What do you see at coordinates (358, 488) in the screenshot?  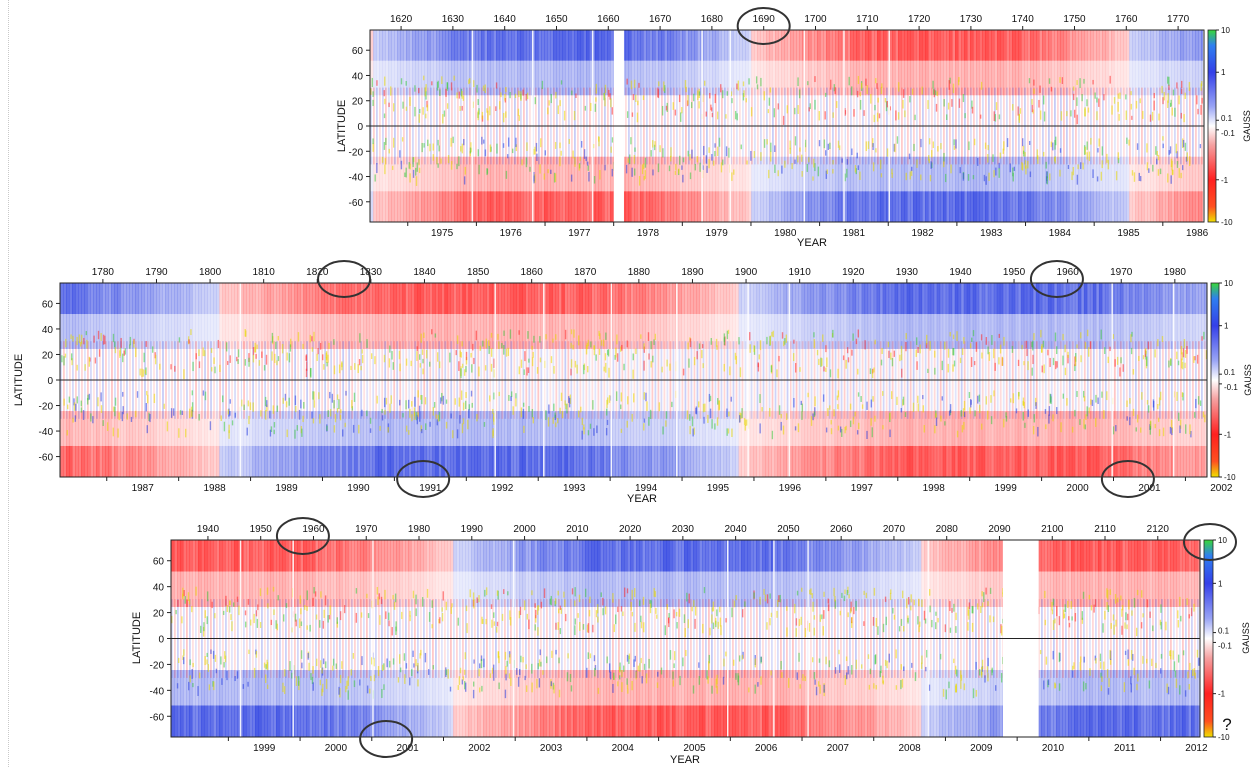 I see `bottom-tick-label: 1990` at bounding box center [358, 488].